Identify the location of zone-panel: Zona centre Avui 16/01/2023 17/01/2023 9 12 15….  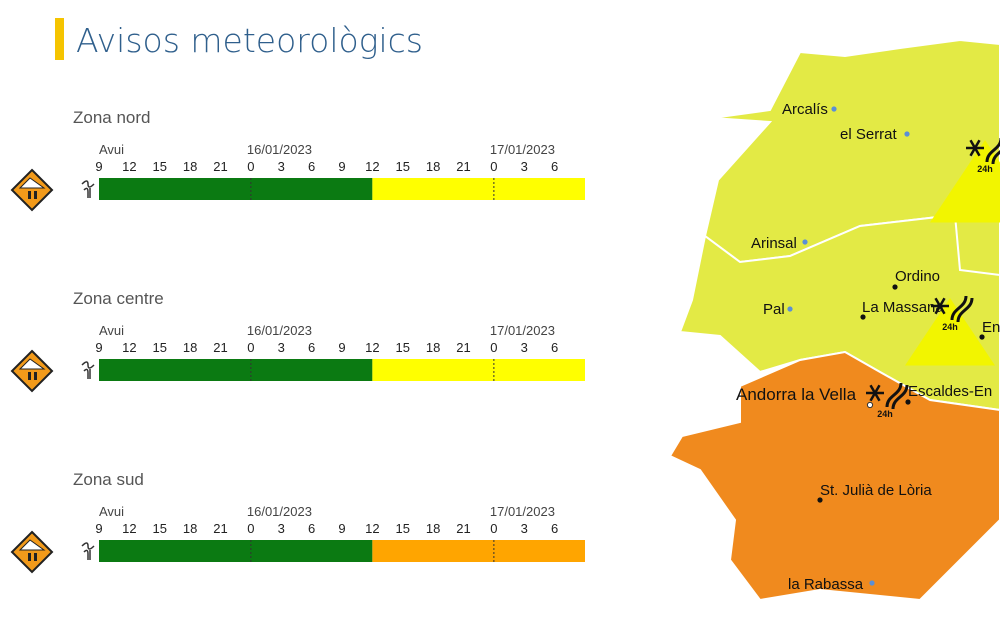
(297, 341).